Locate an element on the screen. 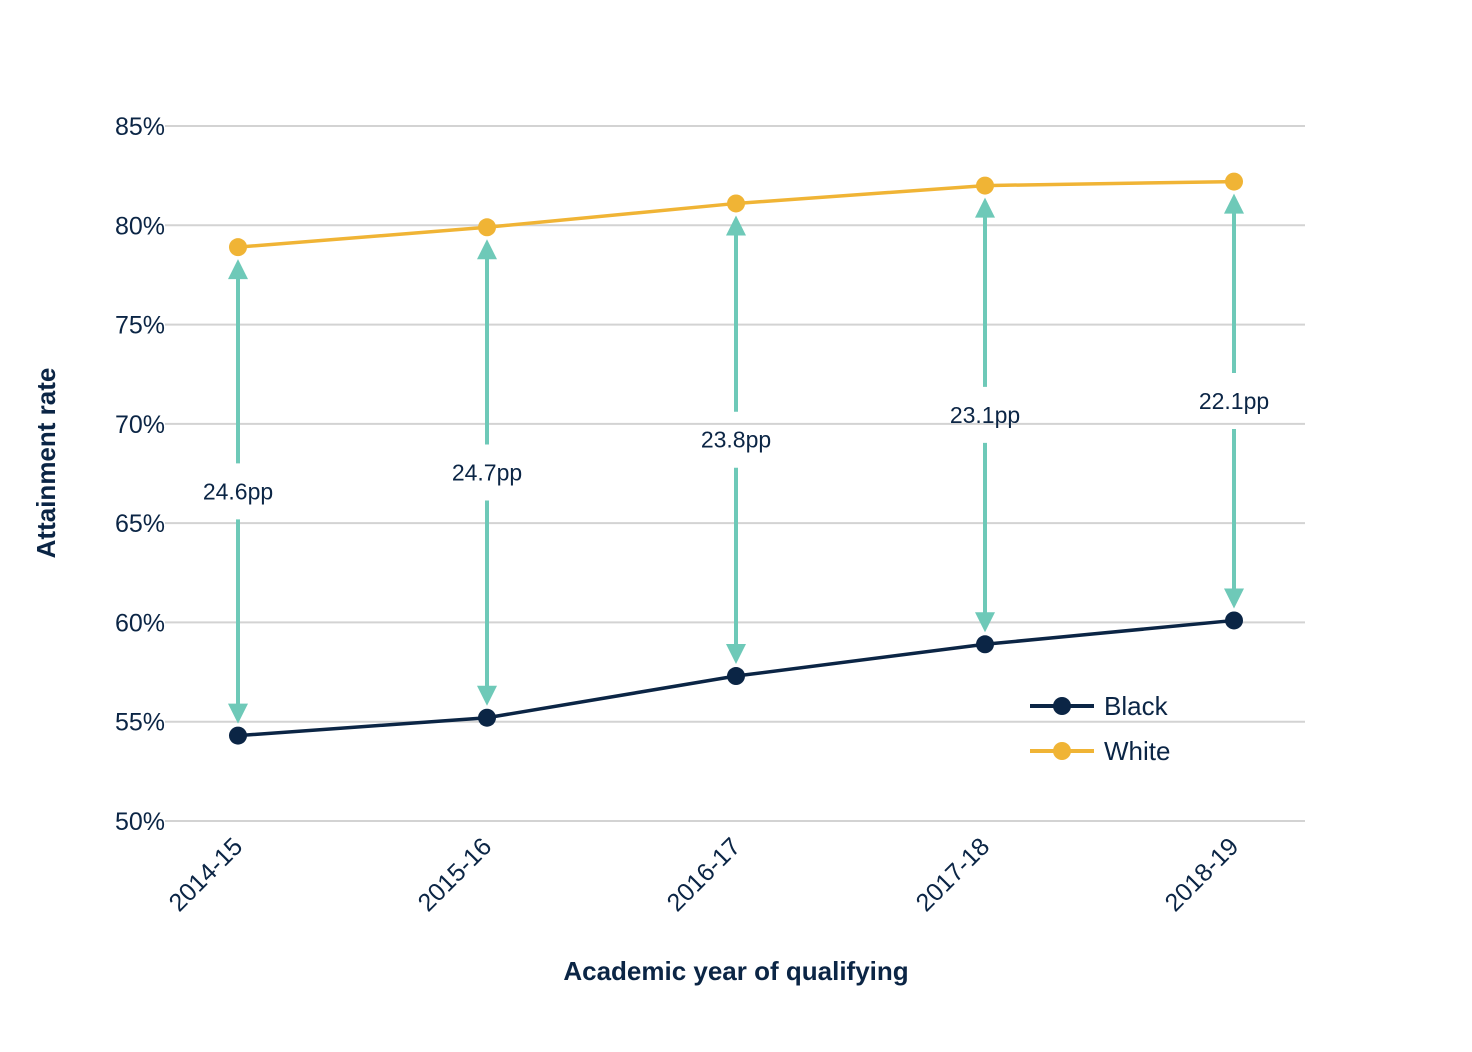 This screenshot has width=1472, height=1052. x-tick-label: 2014-15 is located at coordinates (206, 874).